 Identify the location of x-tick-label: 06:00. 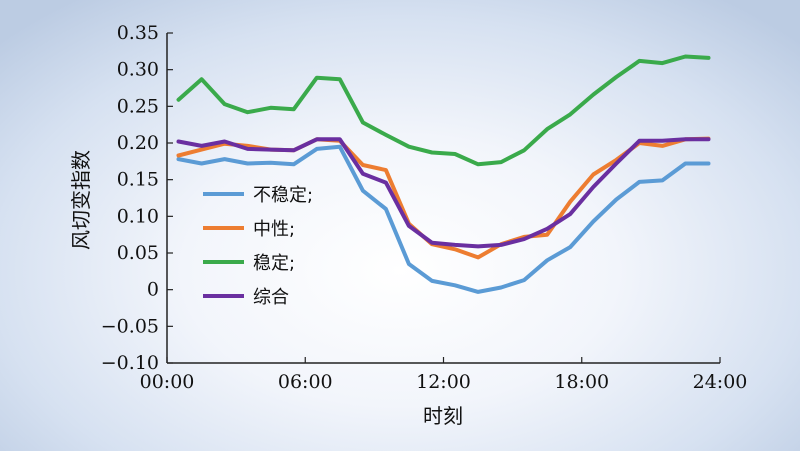
(305, 382).